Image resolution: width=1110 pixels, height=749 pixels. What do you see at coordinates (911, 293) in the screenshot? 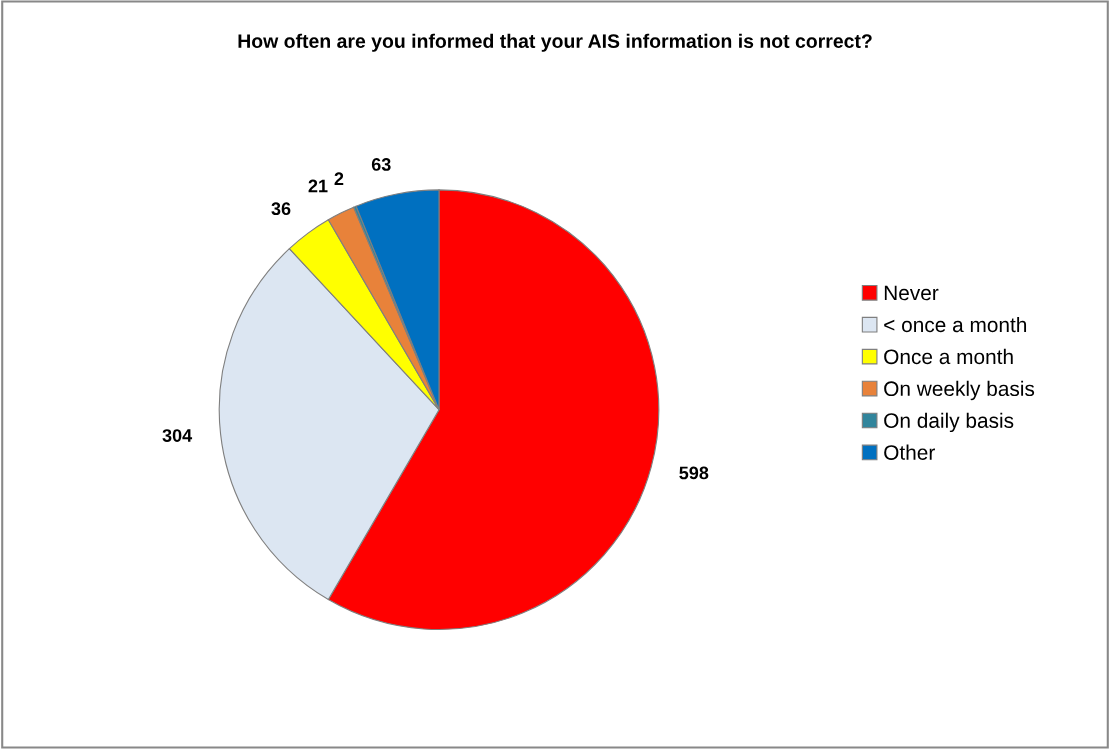
I see `legend-label: Never` at bounding box center [911, 293].